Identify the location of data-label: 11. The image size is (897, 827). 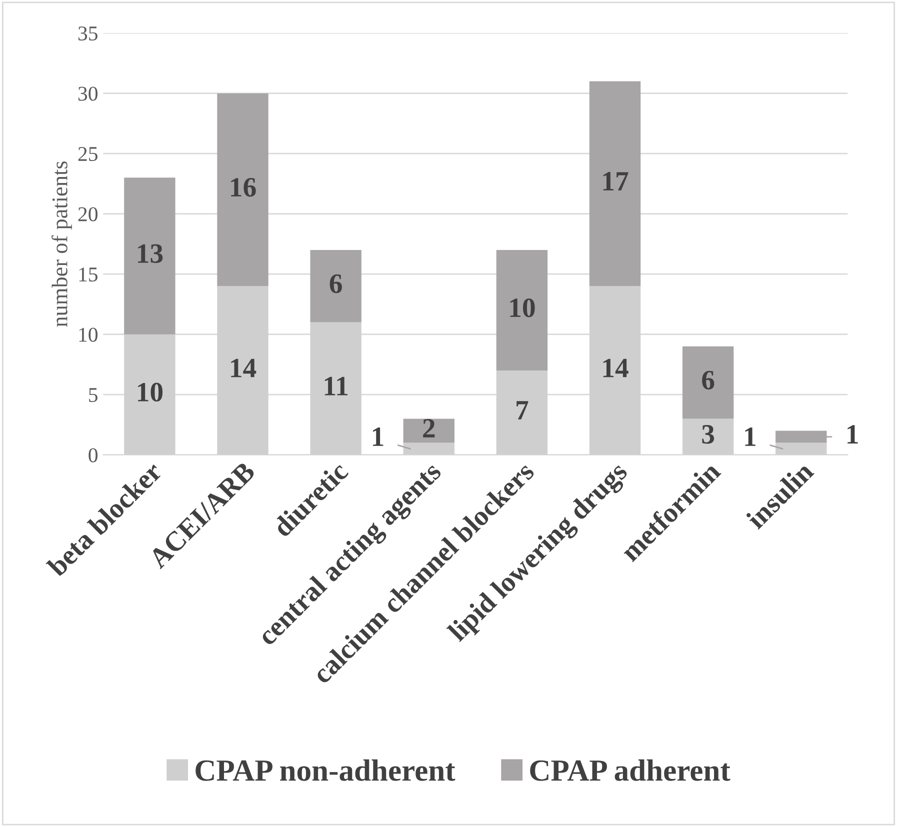
(336, 386).